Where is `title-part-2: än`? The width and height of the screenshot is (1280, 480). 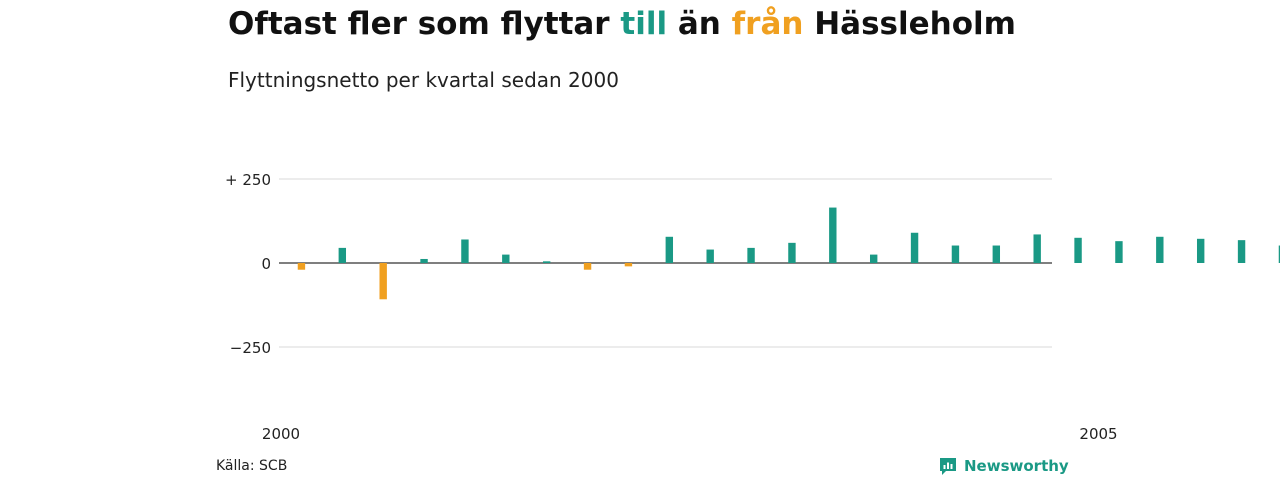
title-part-2: än is located at coordinates (699, 24).